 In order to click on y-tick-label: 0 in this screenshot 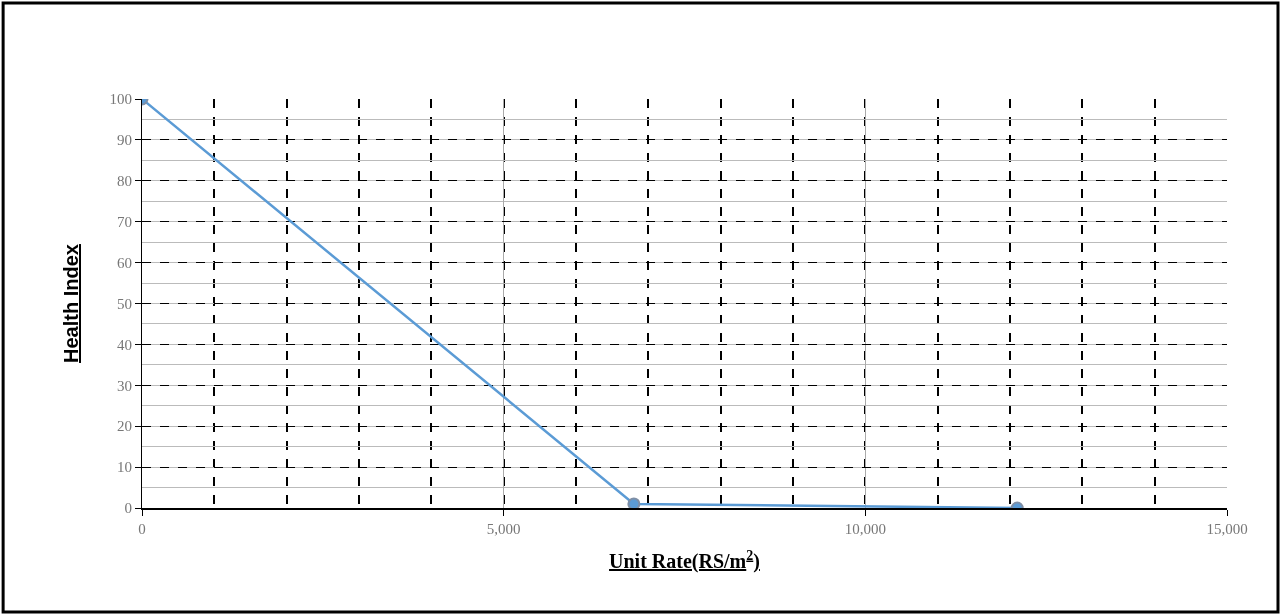, I will do `click(128, 508)`.